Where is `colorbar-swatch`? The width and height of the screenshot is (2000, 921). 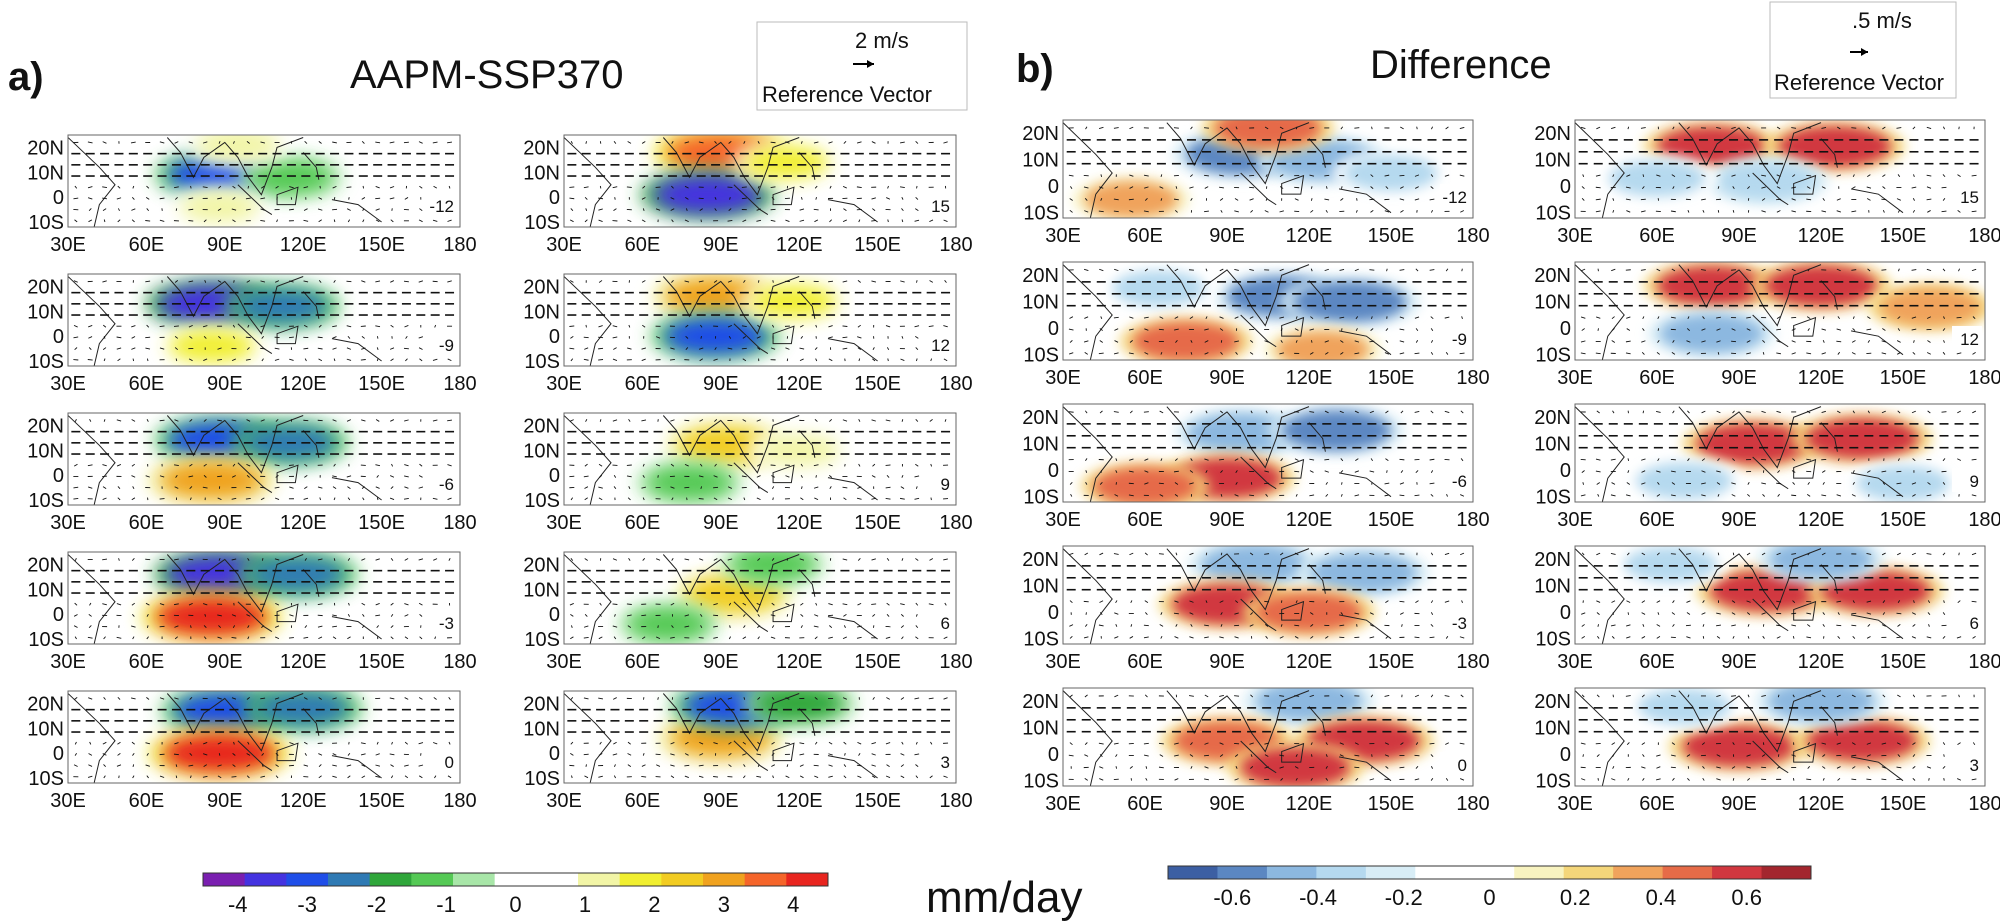
colorbar-swatch is located at coordinates (640, 879).